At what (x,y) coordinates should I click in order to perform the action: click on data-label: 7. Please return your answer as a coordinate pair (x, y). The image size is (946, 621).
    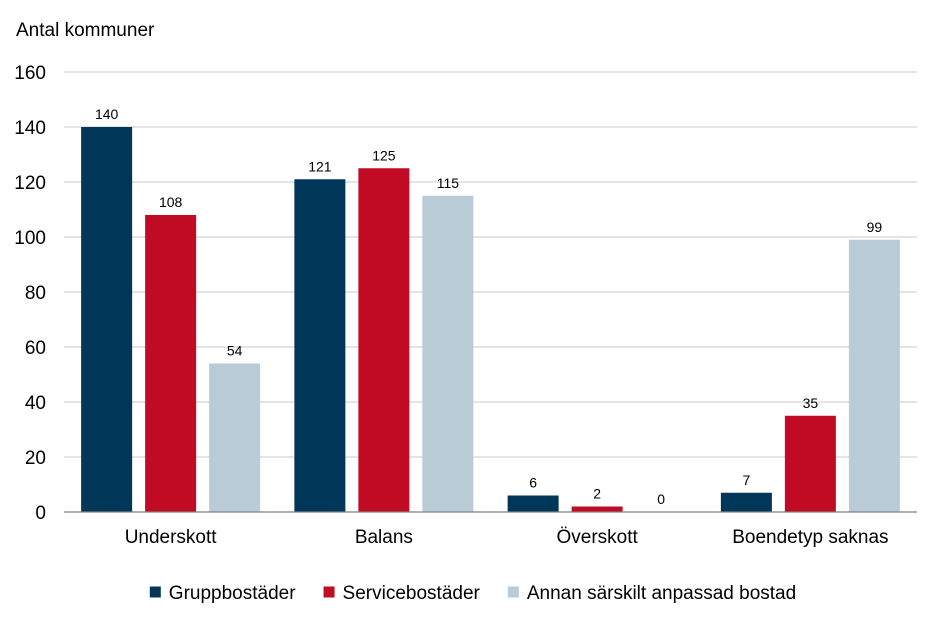
    Looking at the image, I should click on (746, 480).